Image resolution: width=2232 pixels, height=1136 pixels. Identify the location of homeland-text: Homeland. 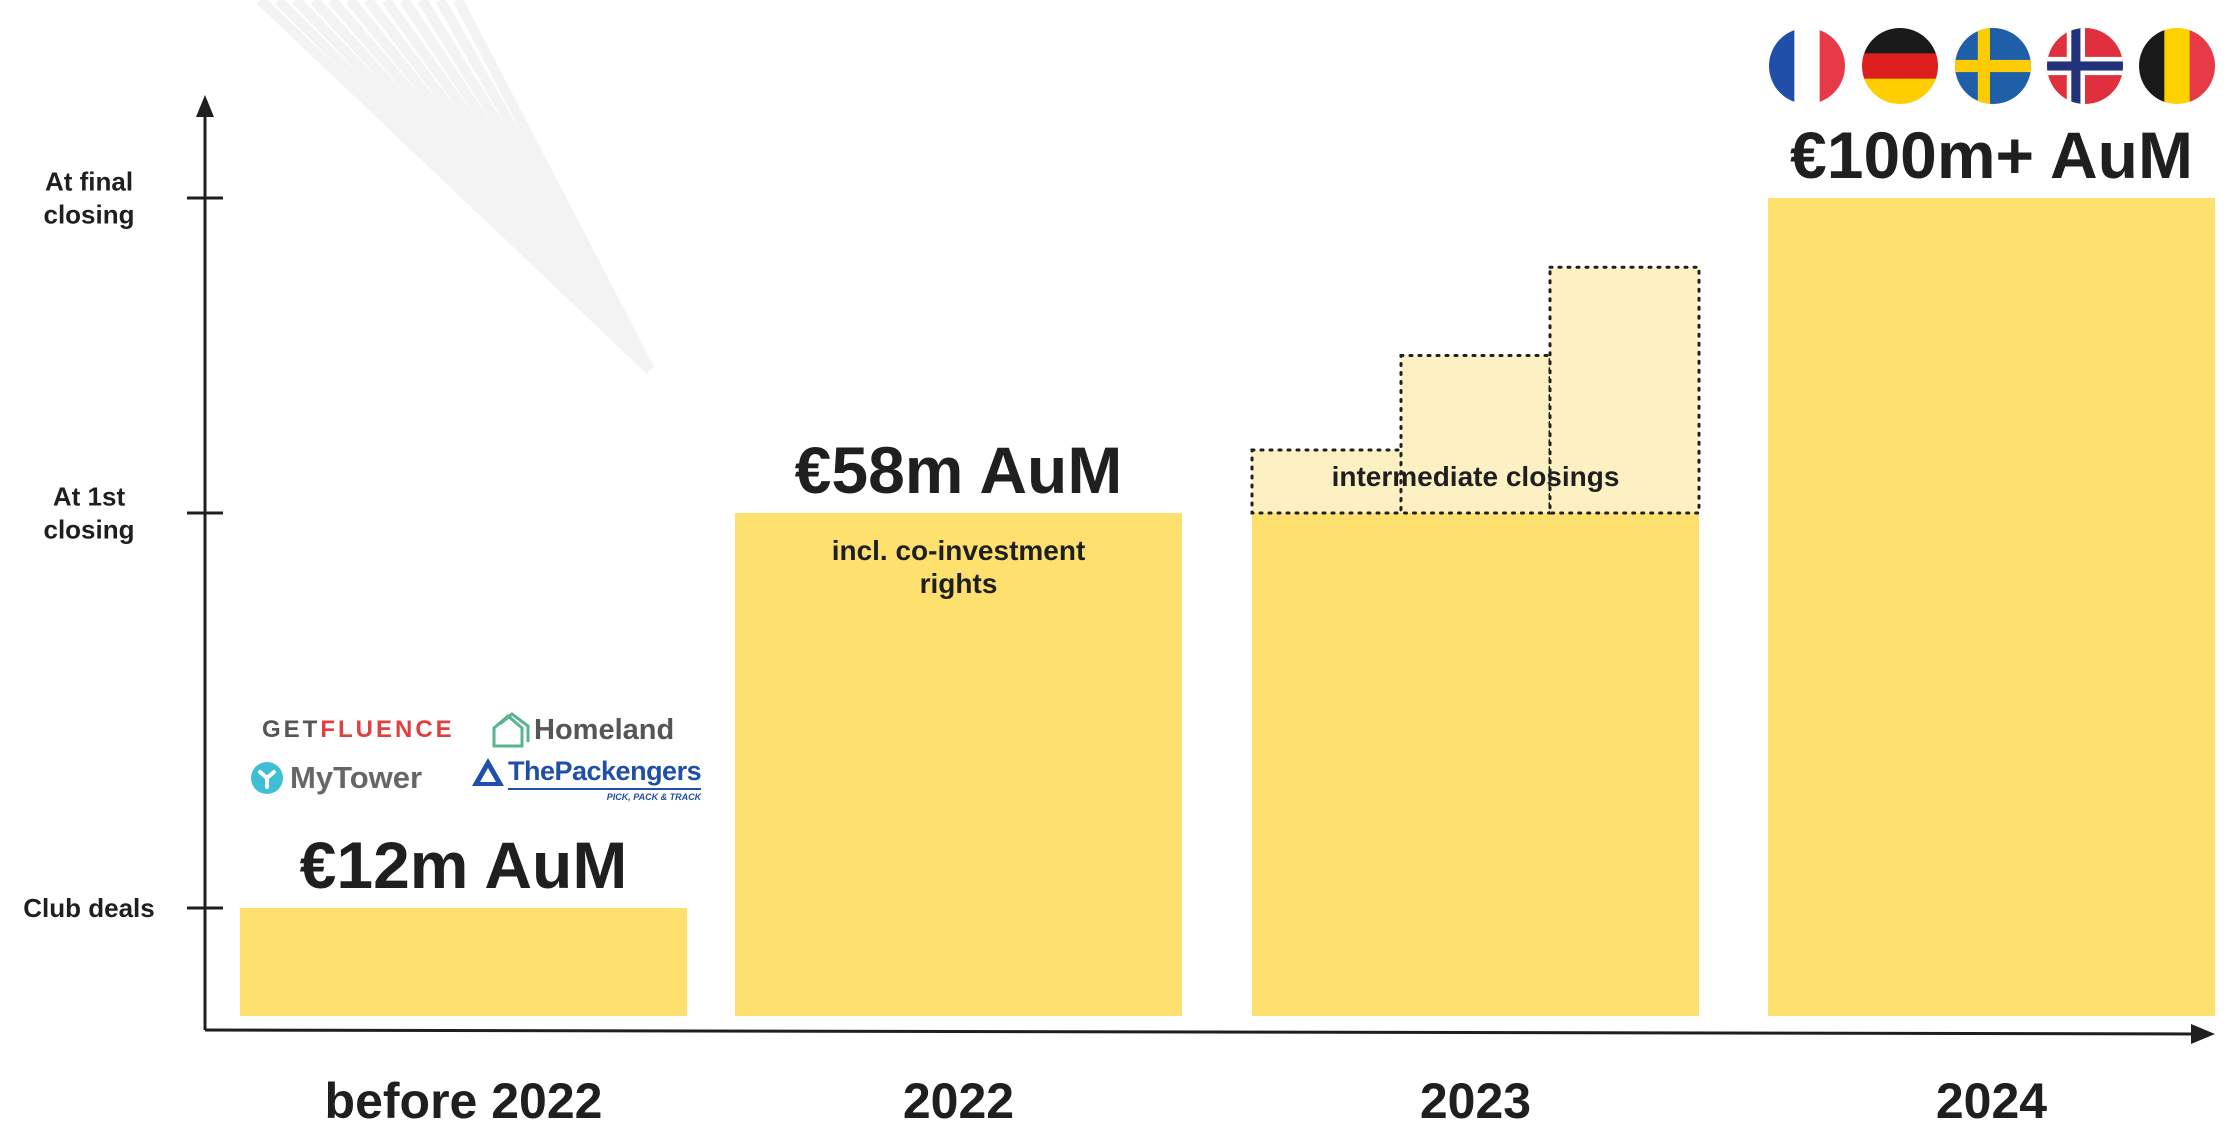
(604, 729).